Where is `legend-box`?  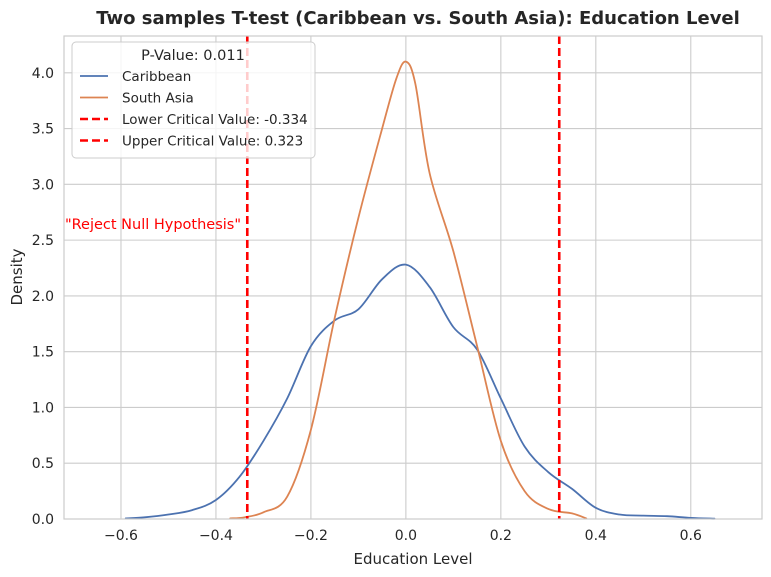
legend-box is located at coordinates (193, 100).